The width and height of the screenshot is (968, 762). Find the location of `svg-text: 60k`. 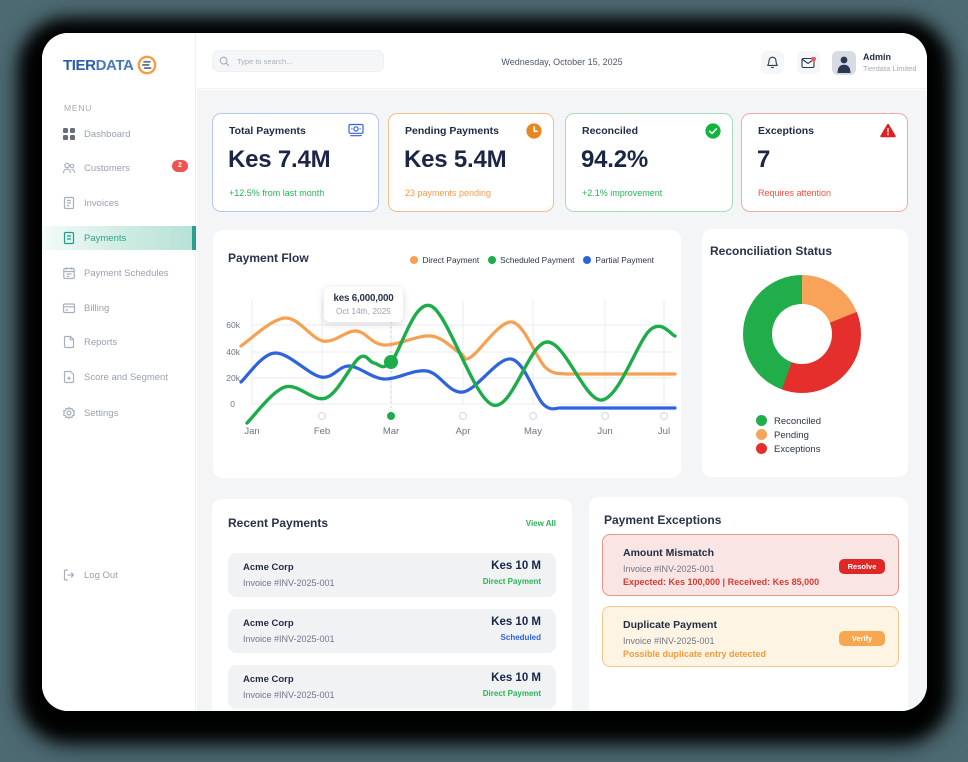

svg-text: 60k is located at coordinates (233, 325).